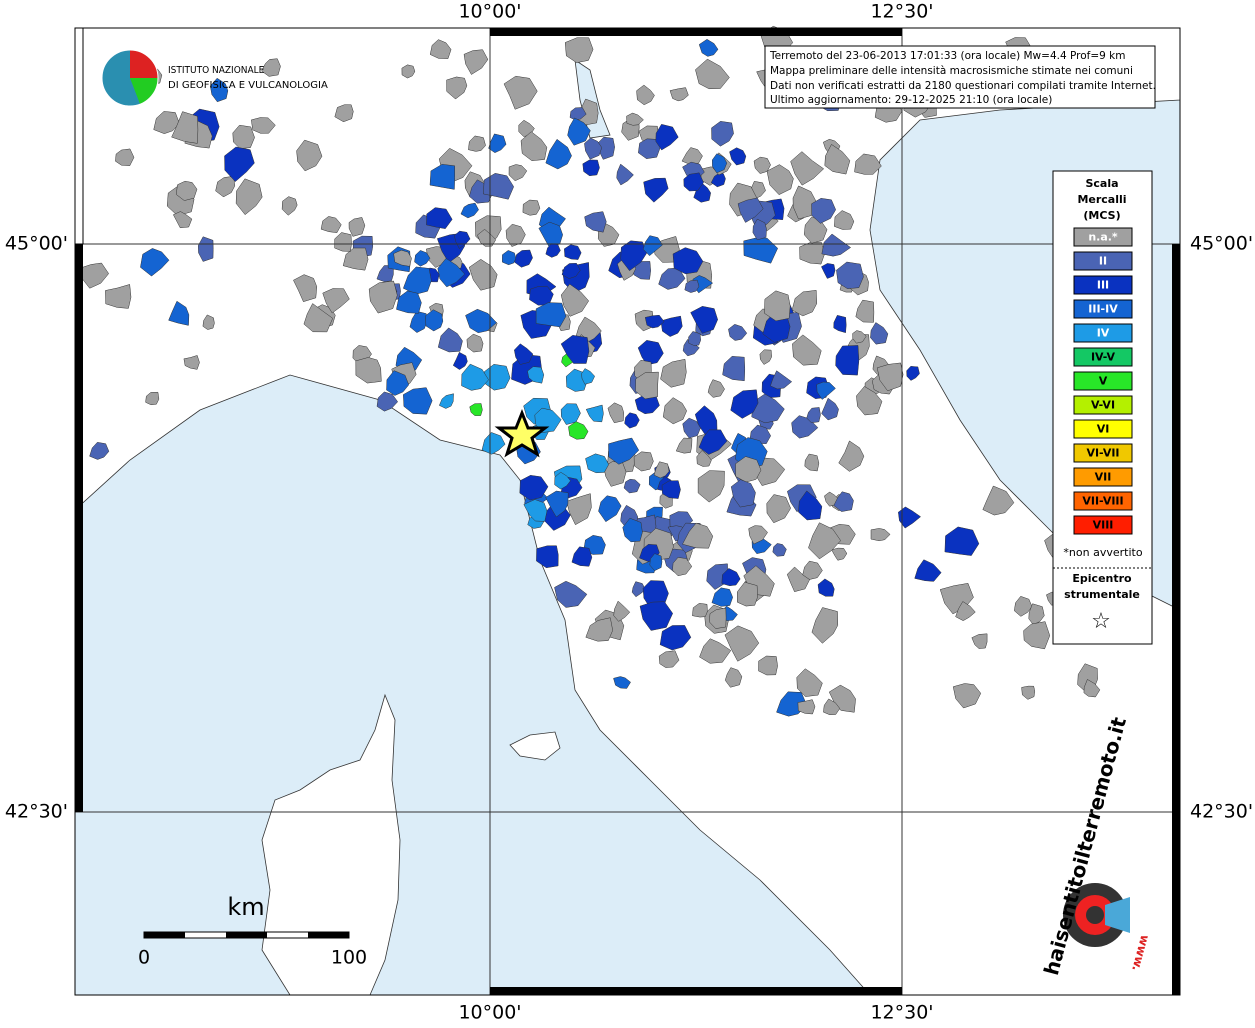 Image resolution: width=1255 pixels, height=1028 pixels. What do you see at coordinates (1102, 578) in the screenshot?
I see `legend-epicentre: Epicentro` at bounding box center [1102, 578].